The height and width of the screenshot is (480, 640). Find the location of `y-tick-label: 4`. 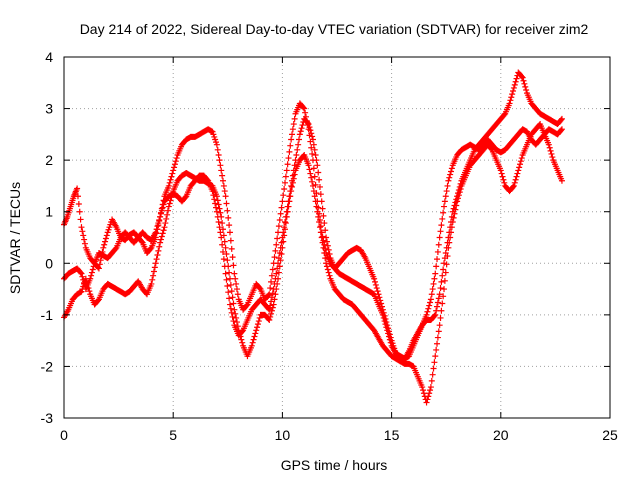

y-tick-label: 4 is located at coordinates (49, 57).